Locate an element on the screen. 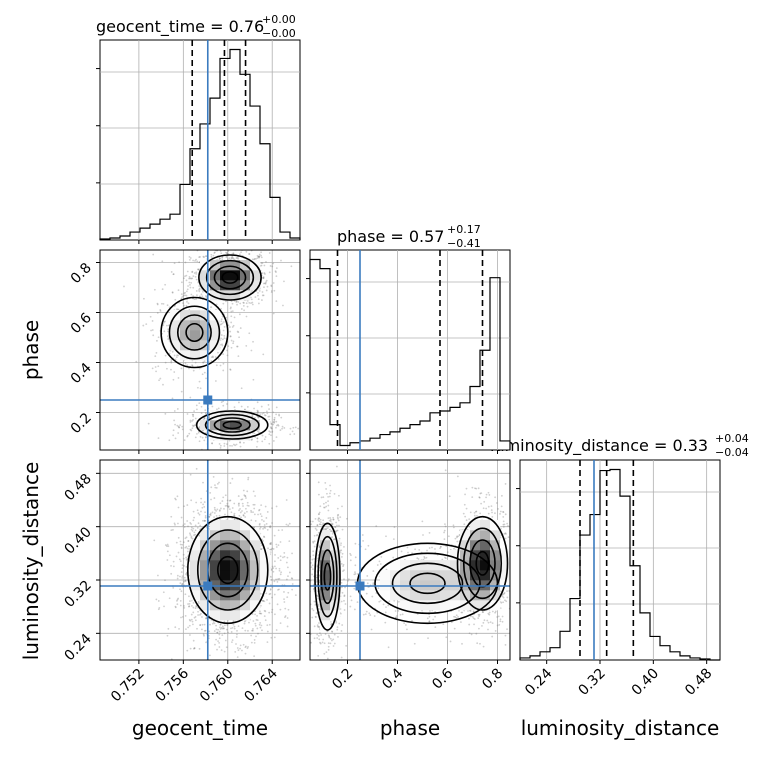  y-tick-label: 0.48 is located at coordinates (77, 487).